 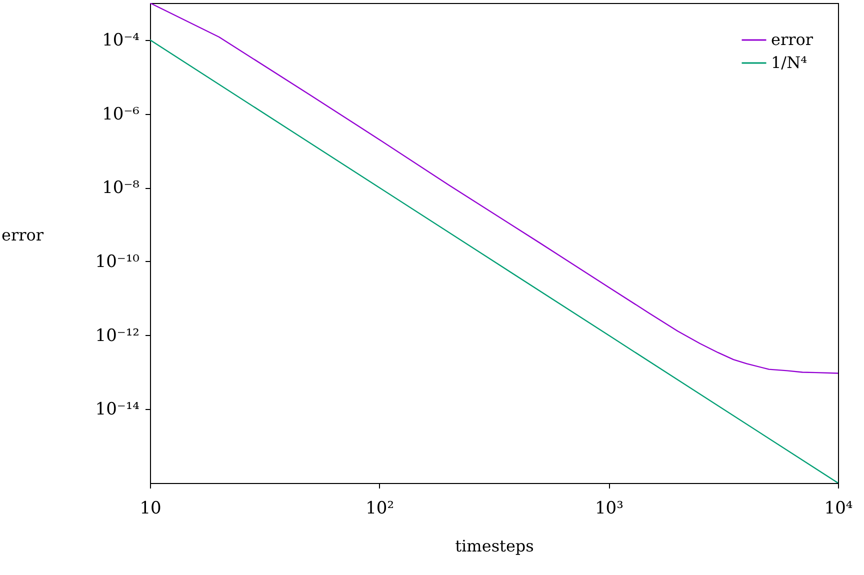 What do you see at coordinates (121, 188) in the screenshot?
I see `y-tick-label: 10⁻⁸` at bounding box center [121, 188].